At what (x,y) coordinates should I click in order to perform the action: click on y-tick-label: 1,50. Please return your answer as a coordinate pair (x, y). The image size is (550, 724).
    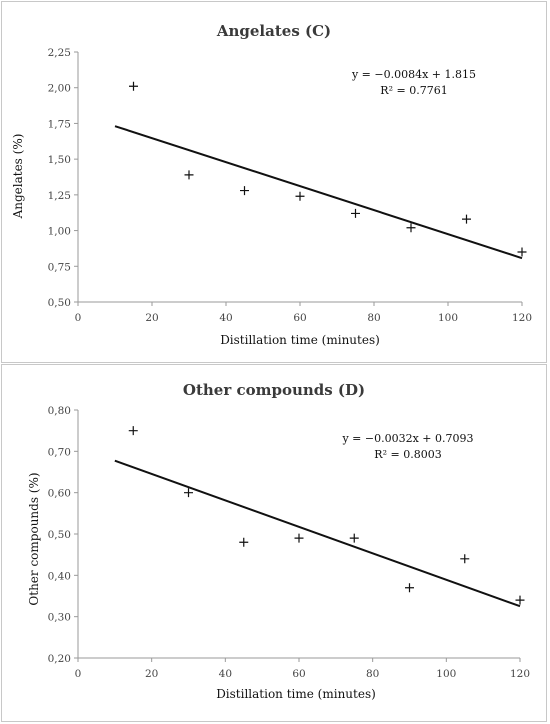
    Looking at the image, I should click on (59, 160).